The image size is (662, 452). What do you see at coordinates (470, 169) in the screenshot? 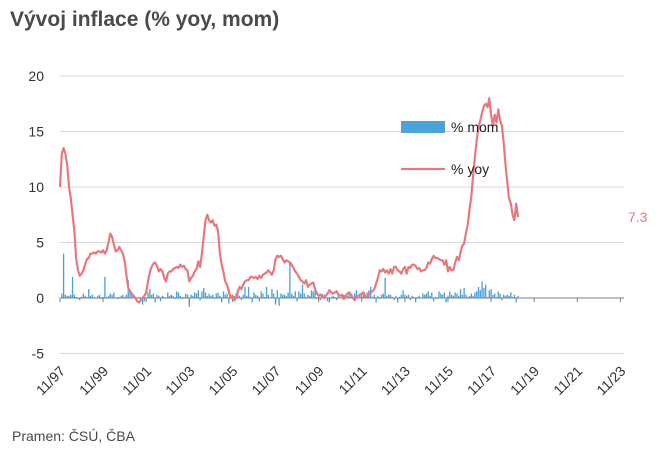
I see `legend-yoy-label: % yoy` at bounding box center [470, 169].